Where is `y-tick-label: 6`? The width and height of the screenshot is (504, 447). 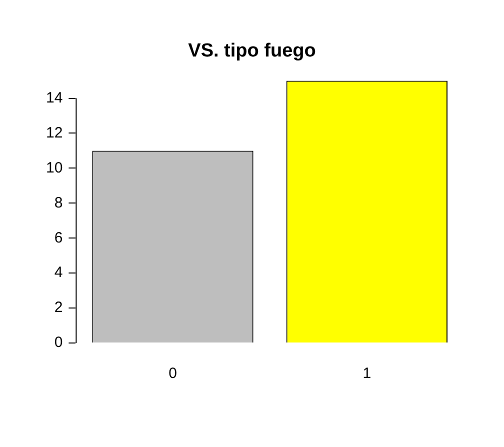
y-tick-label: 6 is located at coordinates (58, 237).